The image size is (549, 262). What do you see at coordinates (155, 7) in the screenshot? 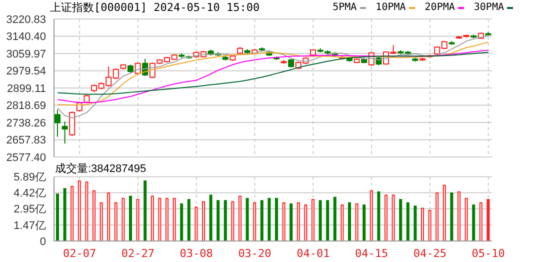
I see `chart-title: 上证指数[000001] 2024-05-10 15:00` at bounding box center [155, 7].